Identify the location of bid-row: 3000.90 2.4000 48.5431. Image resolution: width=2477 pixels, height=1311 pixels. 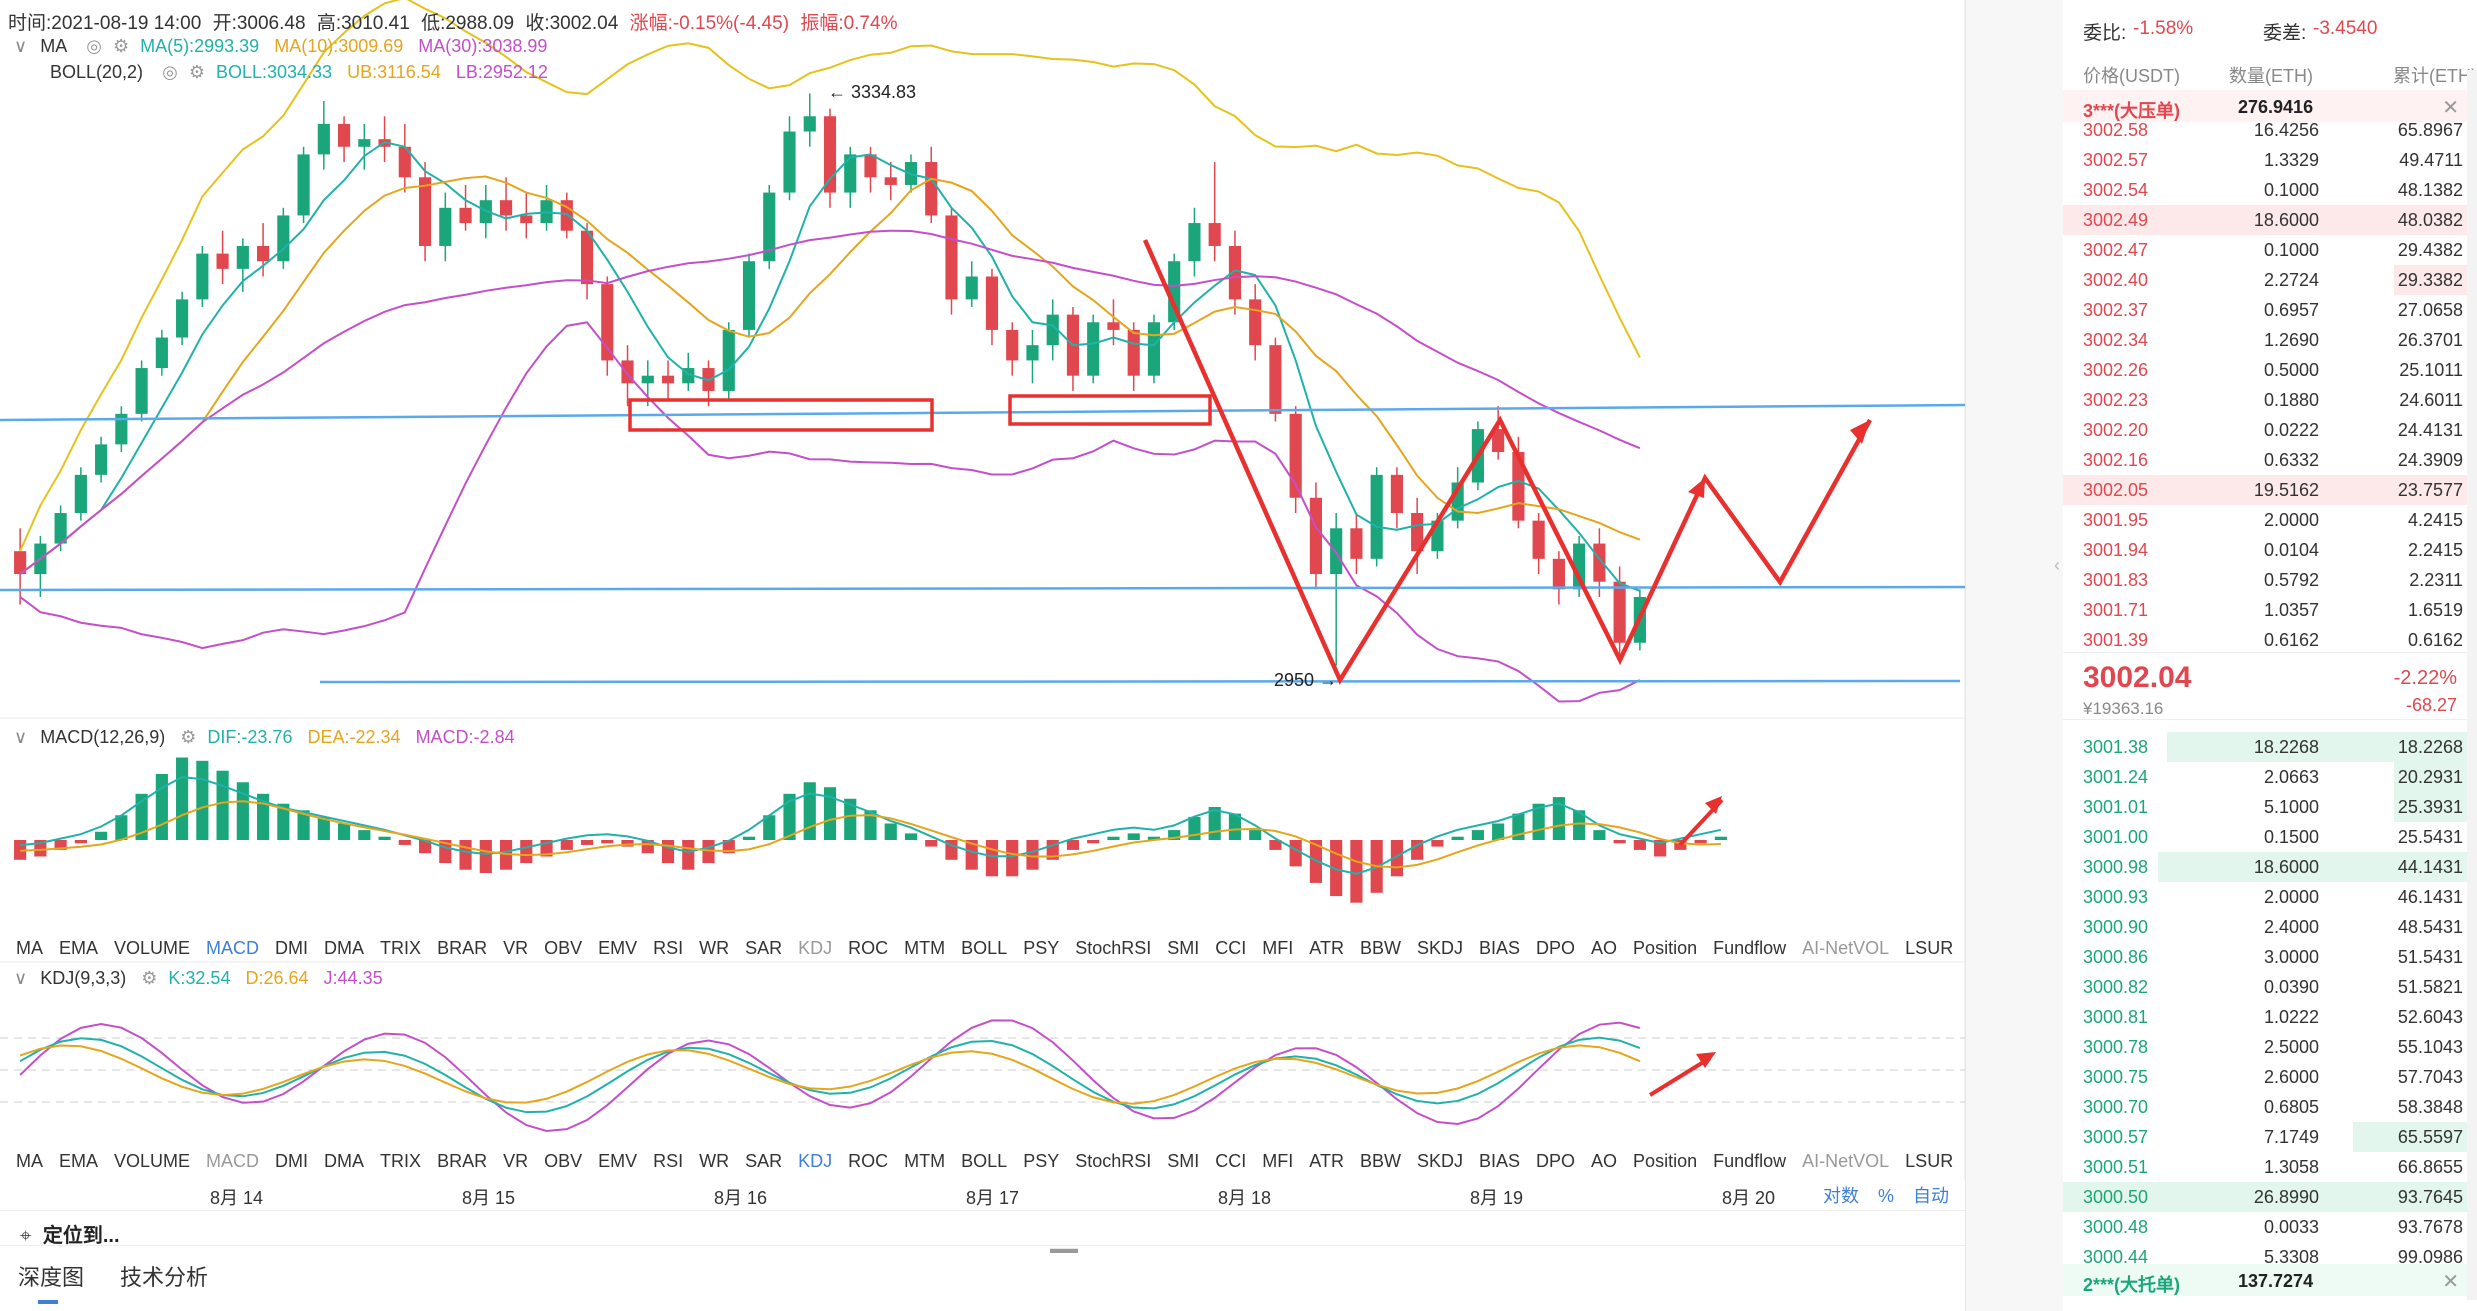
(2270, 927).